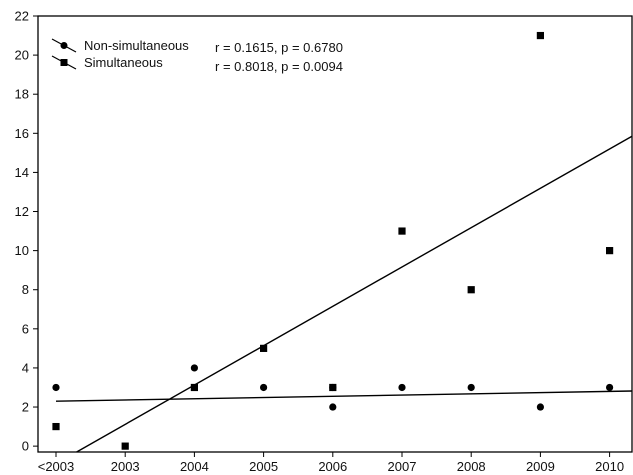 The height and width of the screenshot is (475, 633). Describe the element at coordinates (64, 45) in the screenshot. I see `legend-marker-circle` at that location.